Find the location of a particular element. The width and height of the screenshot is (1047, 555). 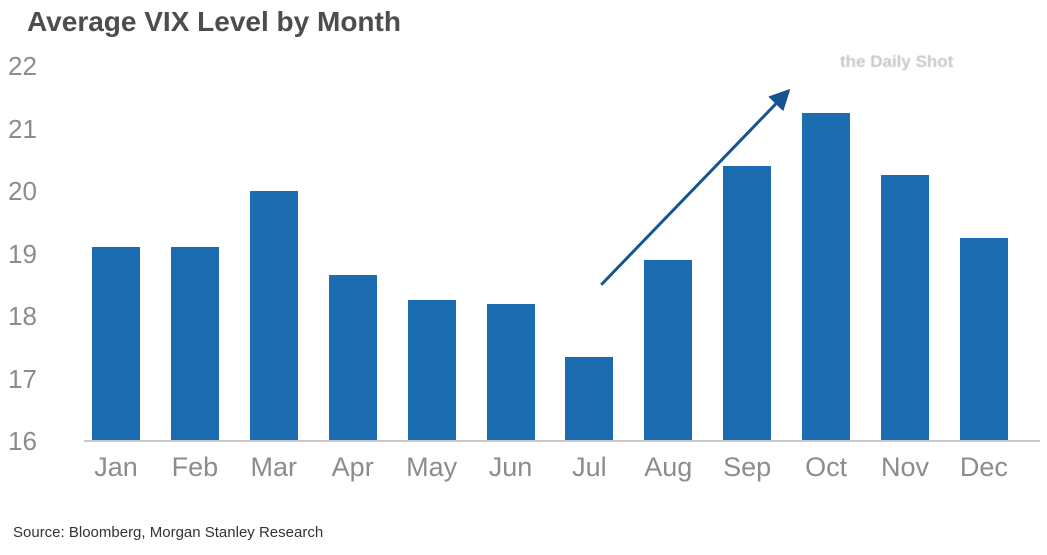

x-tick-label-mar: Mar is located at coordinates (274, 467).